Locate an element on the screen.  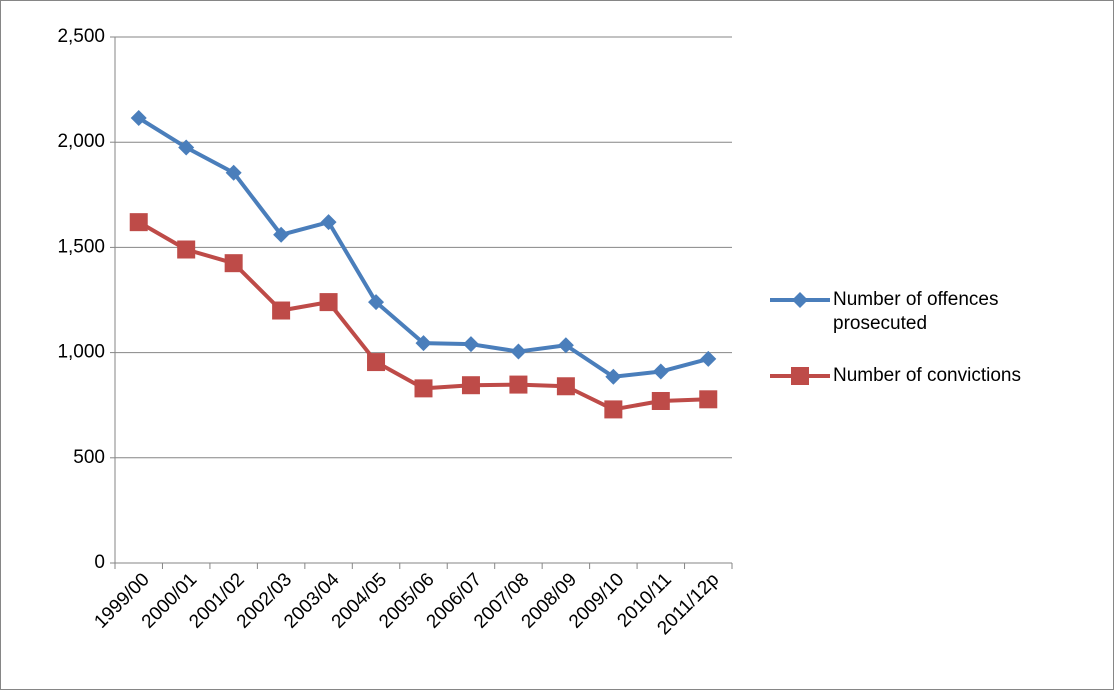
y-tick-label: 1,000 is located at coordinates (81, 352).